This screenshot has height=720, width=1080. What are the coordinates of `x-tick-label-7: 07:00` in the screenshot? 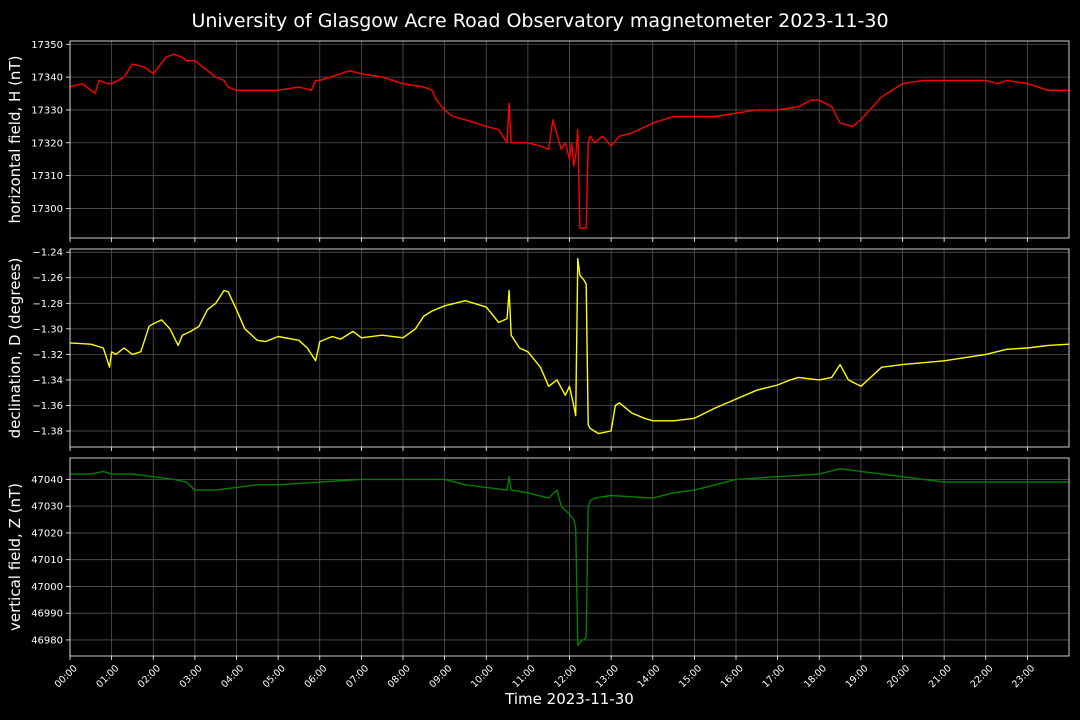 It's located at (357, 676).